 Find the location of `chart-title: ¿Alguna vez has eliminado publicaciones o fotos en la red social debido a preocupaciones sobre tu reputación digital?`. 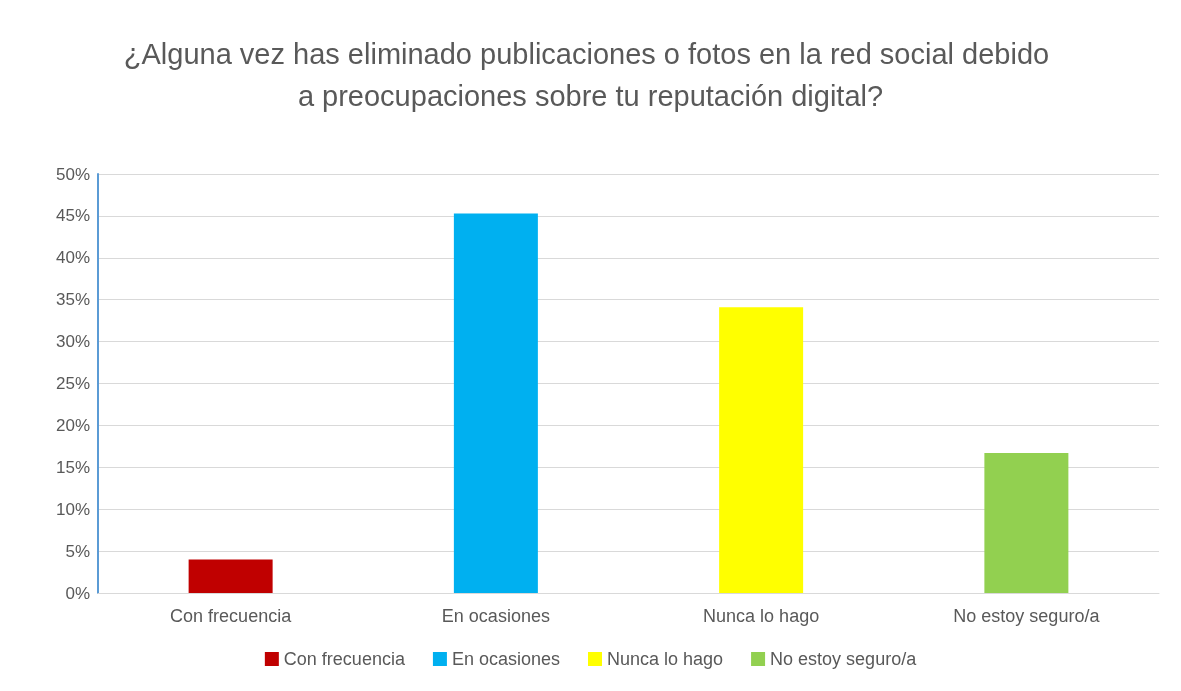

chart-title: ¿Alguna vez has eliminado publicaciones o fotos en la red social debido a preocupaciones sobre tu reputación digital? is located at coordinates (590, 75).